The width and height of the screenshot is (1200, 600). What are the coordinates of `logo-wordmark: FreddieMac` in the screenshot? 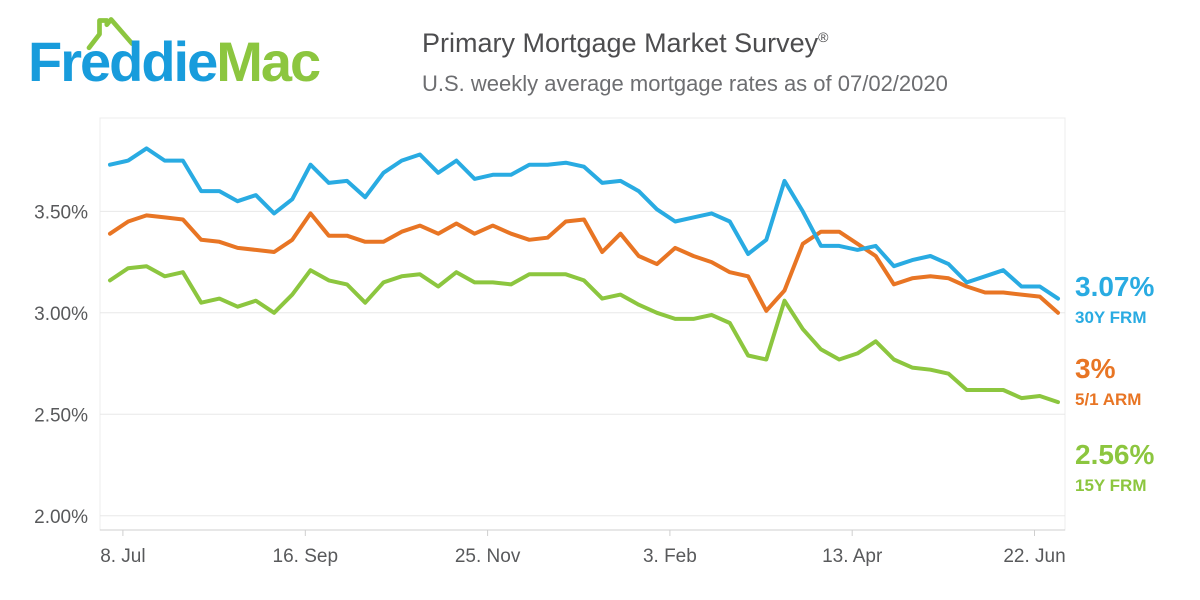 It's located at (174, 62).